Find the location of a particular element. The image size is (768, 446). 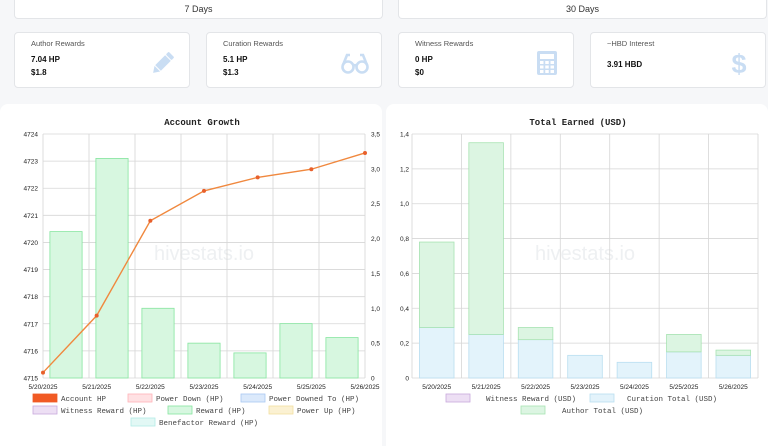

legend-label: Power Up (HP) is located at coordinates (326, 412).